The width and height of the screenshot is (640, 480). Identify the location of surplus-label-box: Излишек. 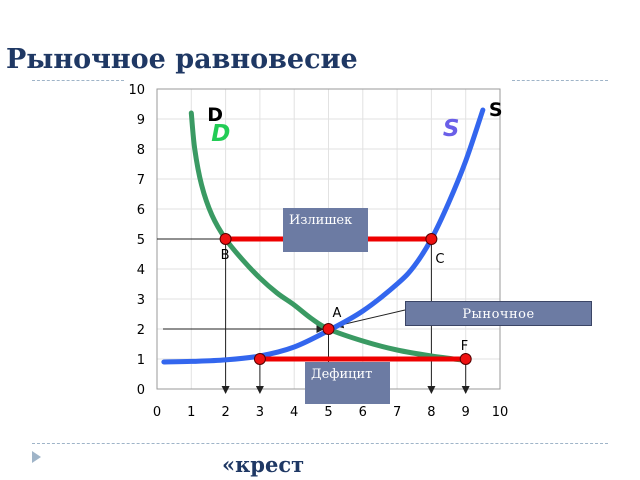
(325, 230).